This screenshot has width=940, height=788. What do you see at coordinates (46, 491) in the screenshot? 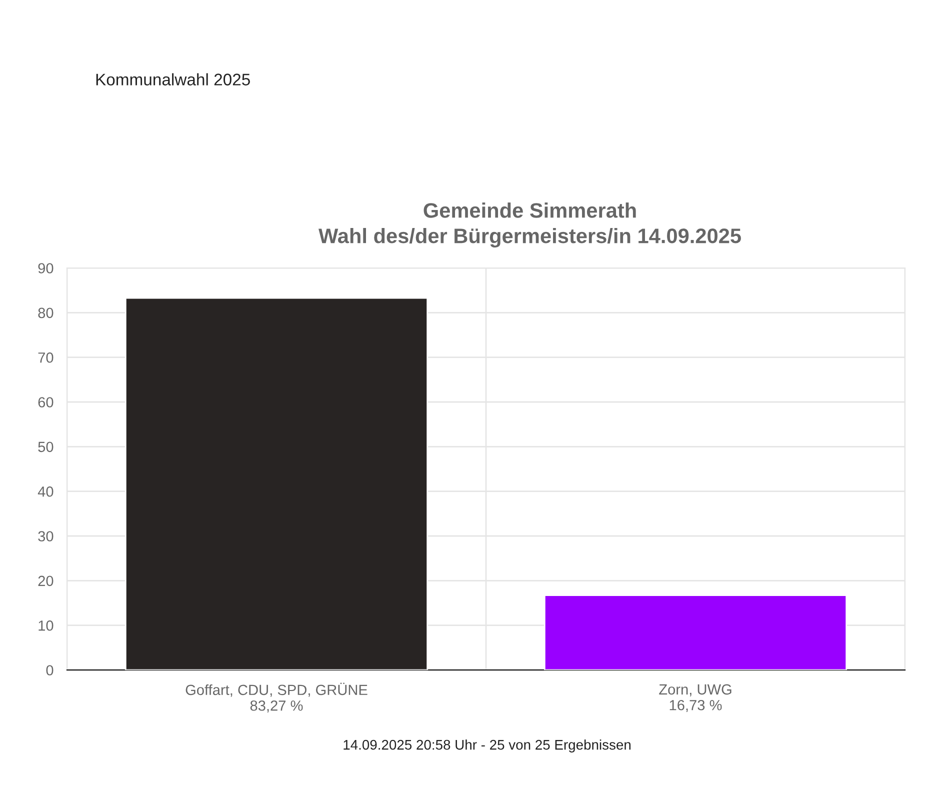
I see `y-tick-label: 40` at bounding box center [46, 491].